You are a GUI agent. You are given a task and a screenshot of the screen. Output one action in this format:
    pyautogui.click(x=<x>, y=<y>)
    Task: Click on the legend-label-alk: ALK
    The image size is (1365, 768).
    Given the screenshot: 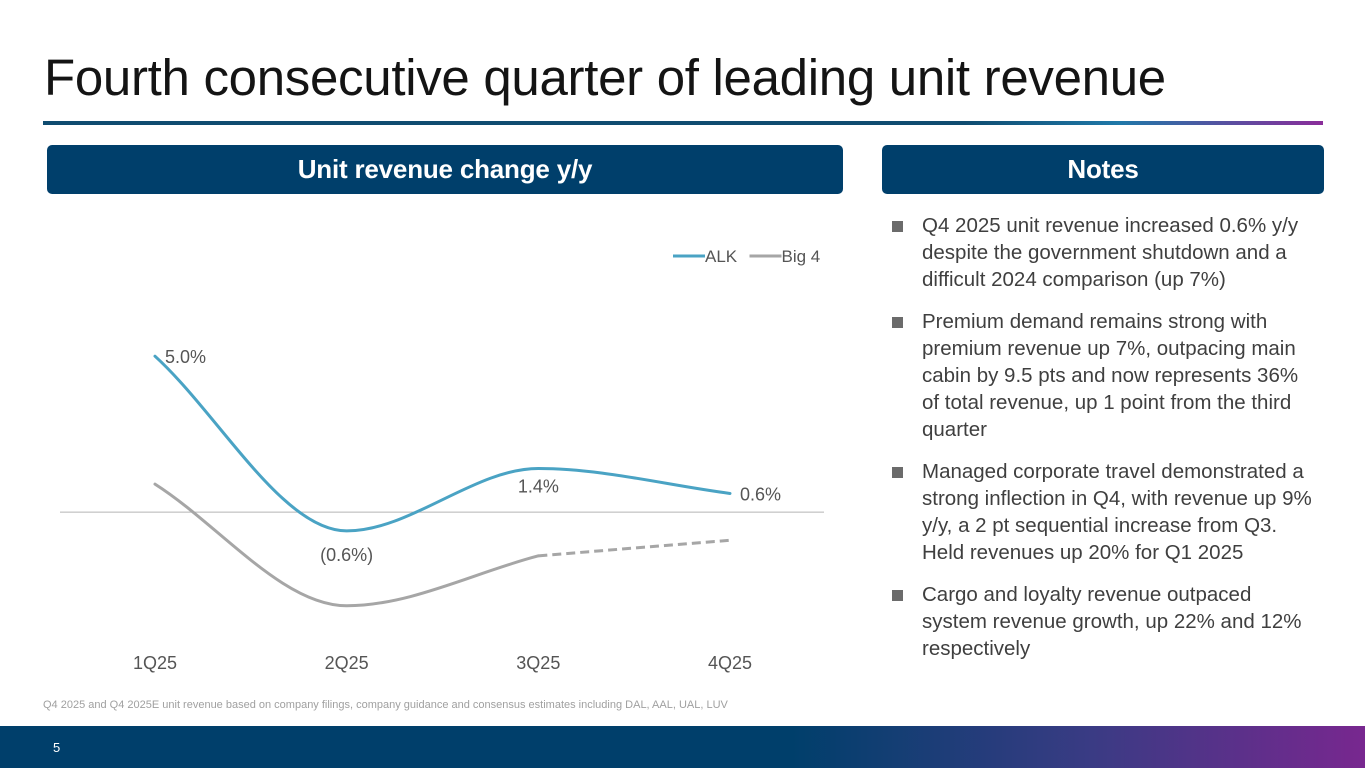 What is the action you would take?
    pyautogui.click(x=721, y=256)
    